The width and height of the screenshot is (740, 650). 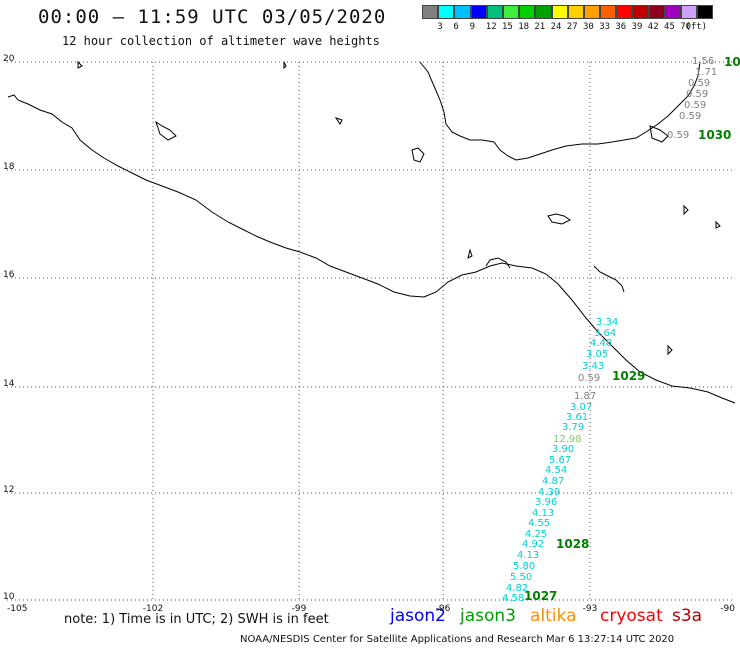 I want to click on legend-tick-label: 27, so click(x=572, y=27).